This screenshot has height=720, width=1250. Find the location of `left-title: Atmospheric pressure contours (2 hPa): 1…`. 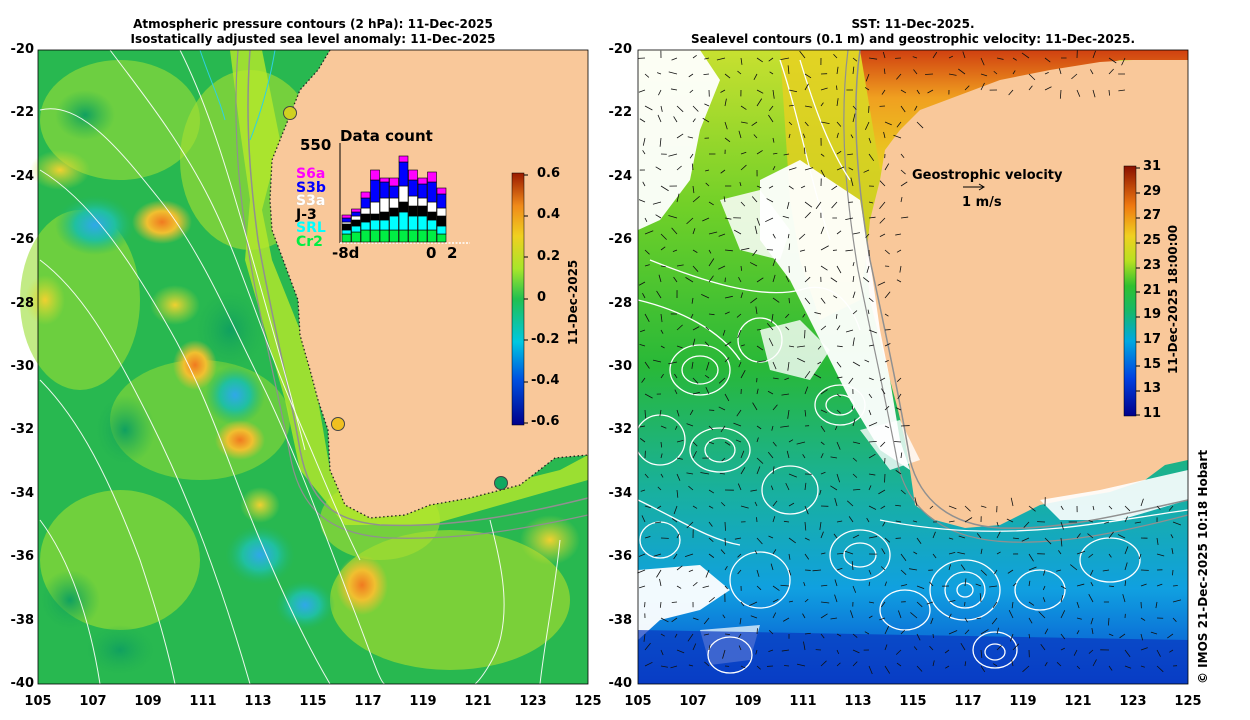

left-title: Atmospheric pressure contours (2 hPa): 1… is located at coordinates (313, 32).